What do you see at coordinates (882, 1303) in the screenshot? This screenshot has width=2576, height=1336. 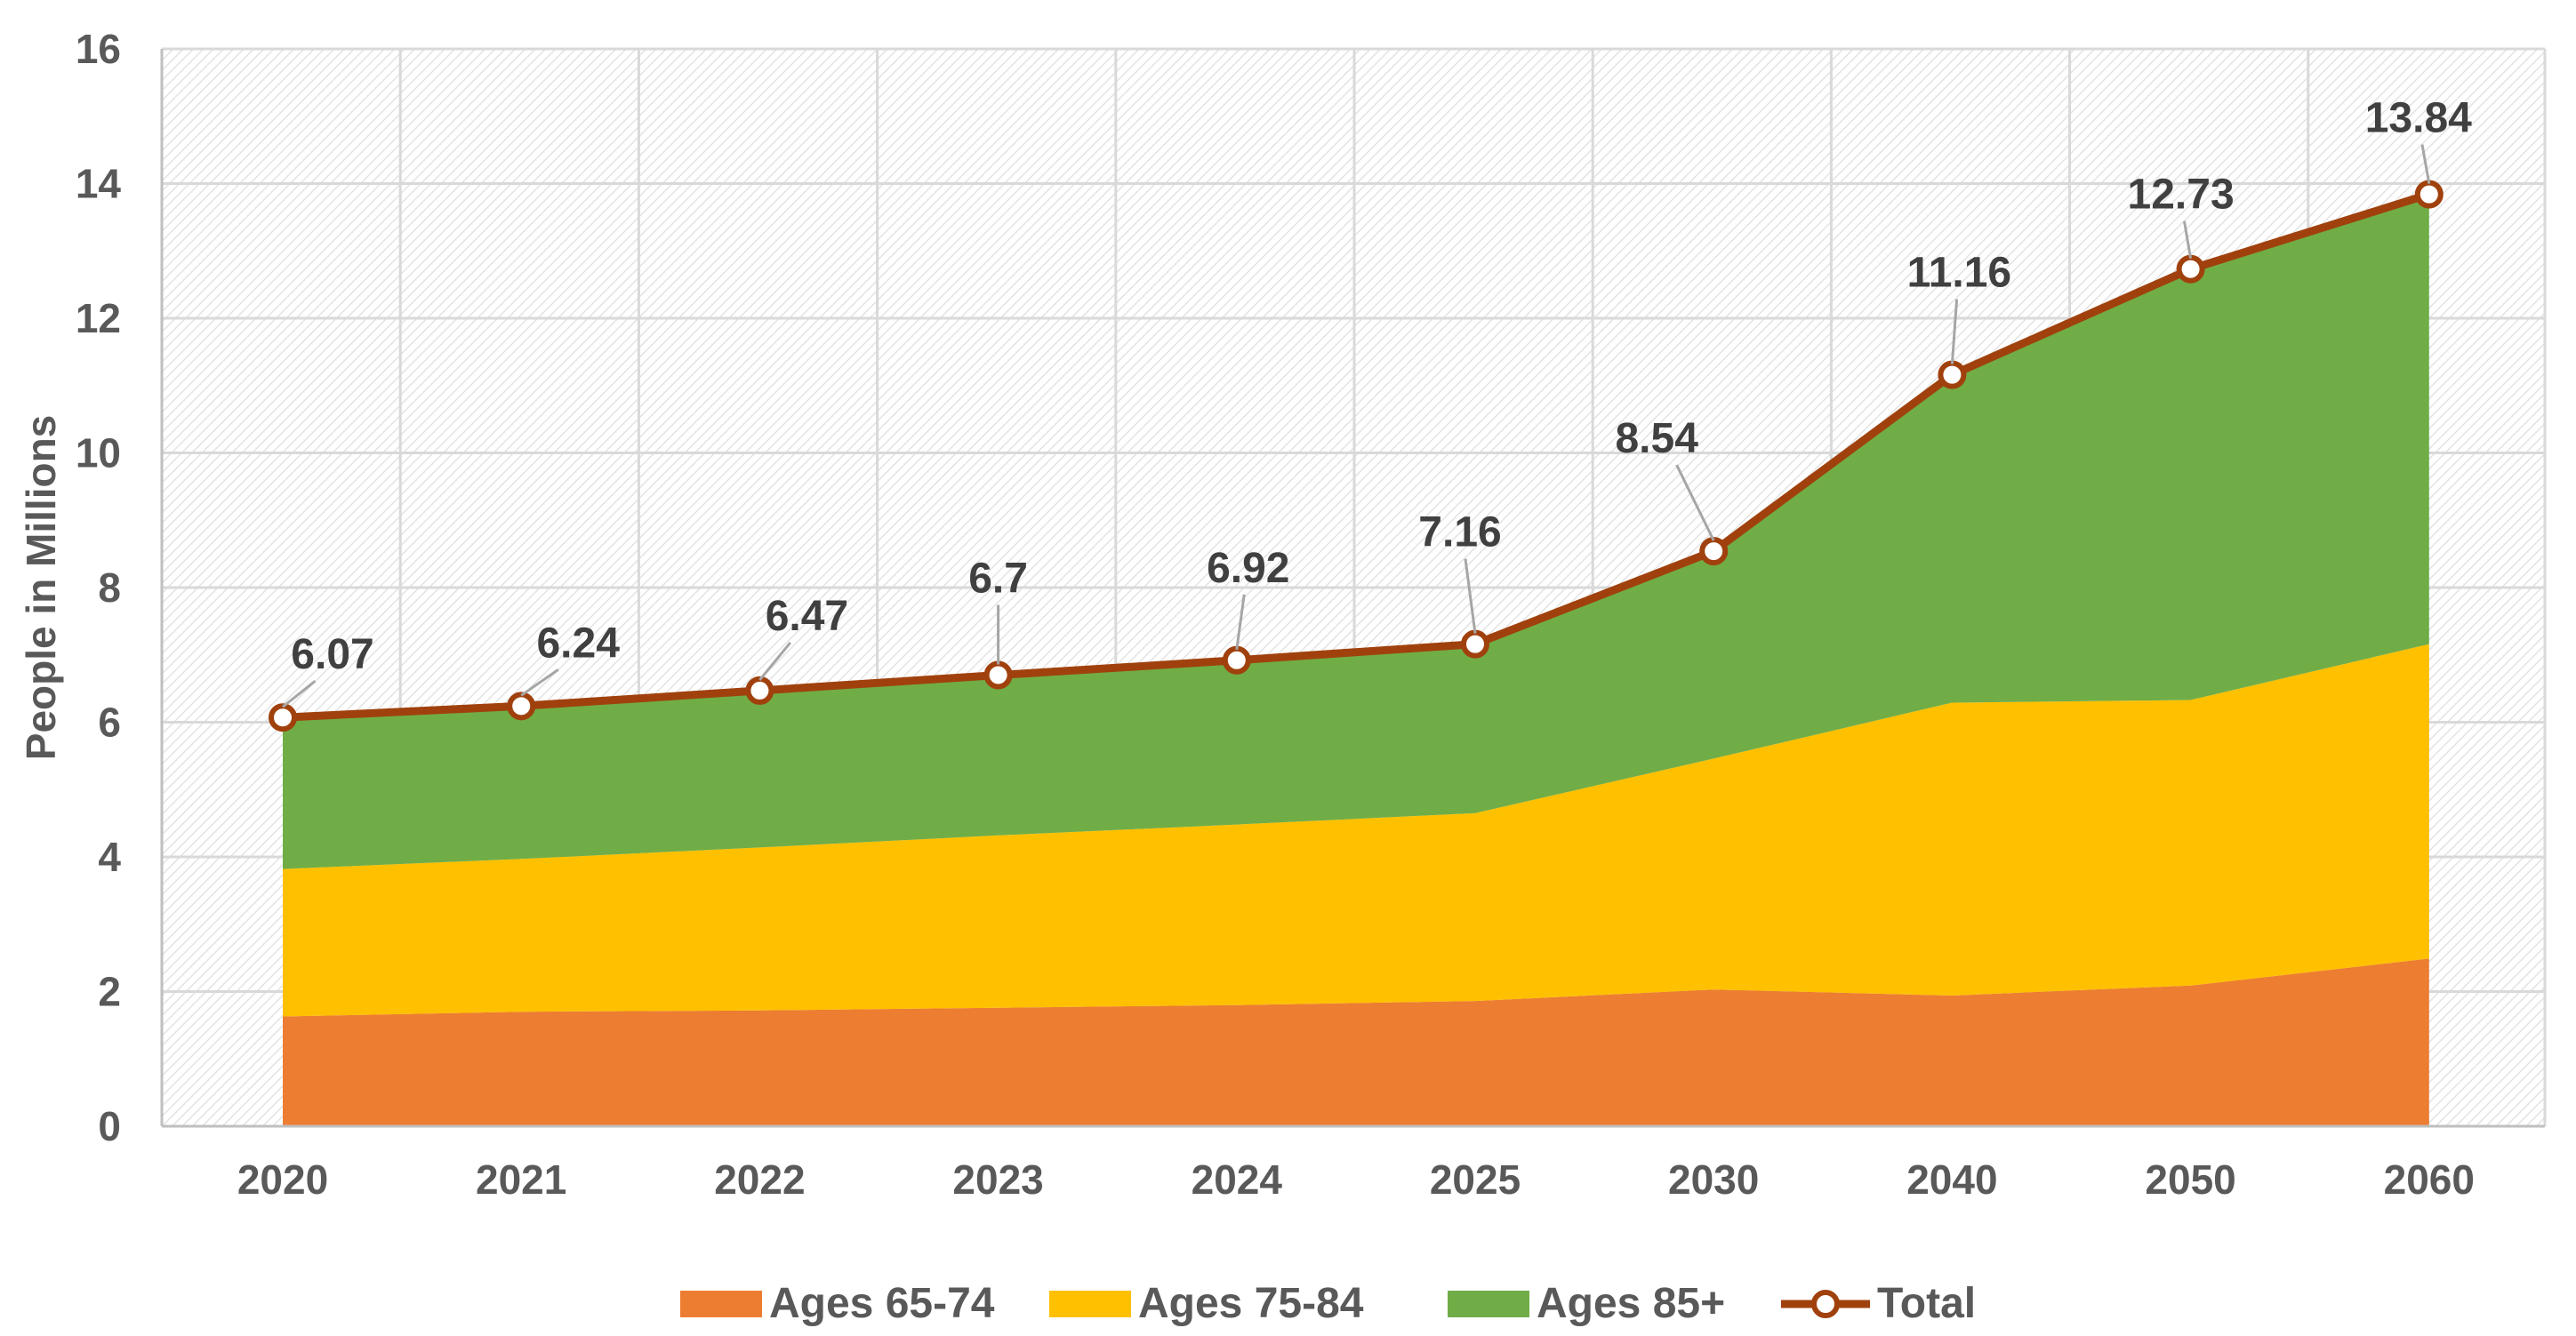 I see `legend-label: Ages 65-74` at bounding box center [882, 1303].